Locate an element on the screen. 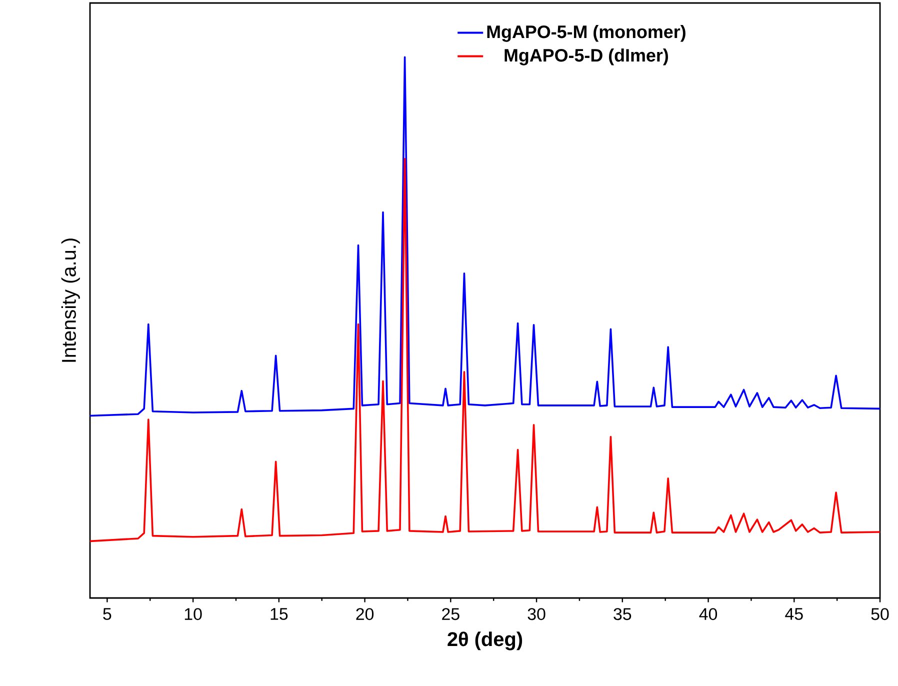 The height and width of the screenshot is (686, 898). x-tick-label: 45 is located at coordinates (794, 614).